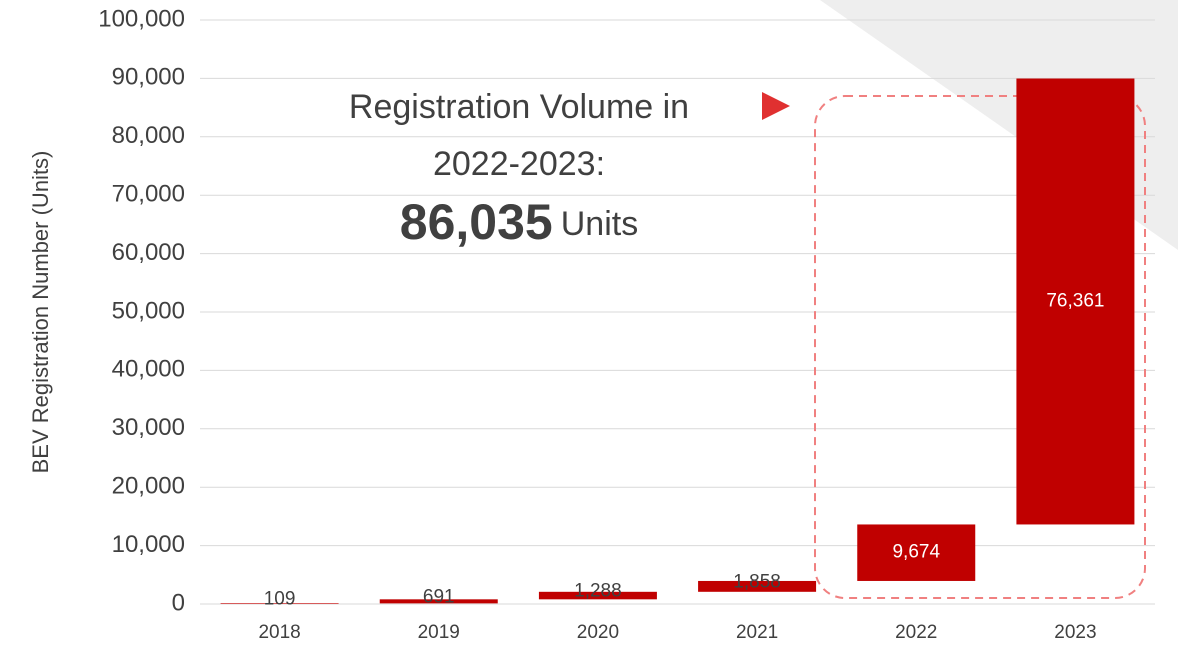  I want to click on y-tick-label: 100,000, so click(141, 18).